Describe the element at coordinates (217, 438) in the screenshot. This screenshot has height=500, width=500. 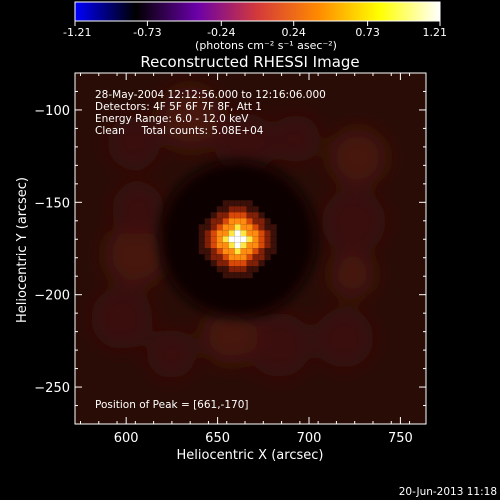
I see `x-tick-label: 650` at that location.